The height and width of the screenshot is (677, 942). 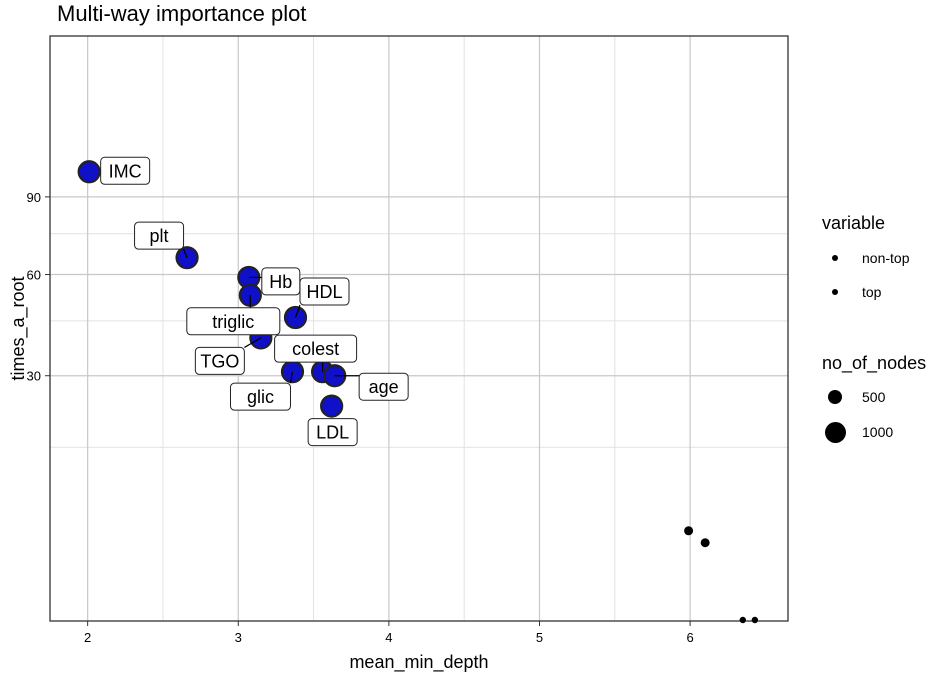 I want to click on point-label: HDL, so click(x=324, y=292).